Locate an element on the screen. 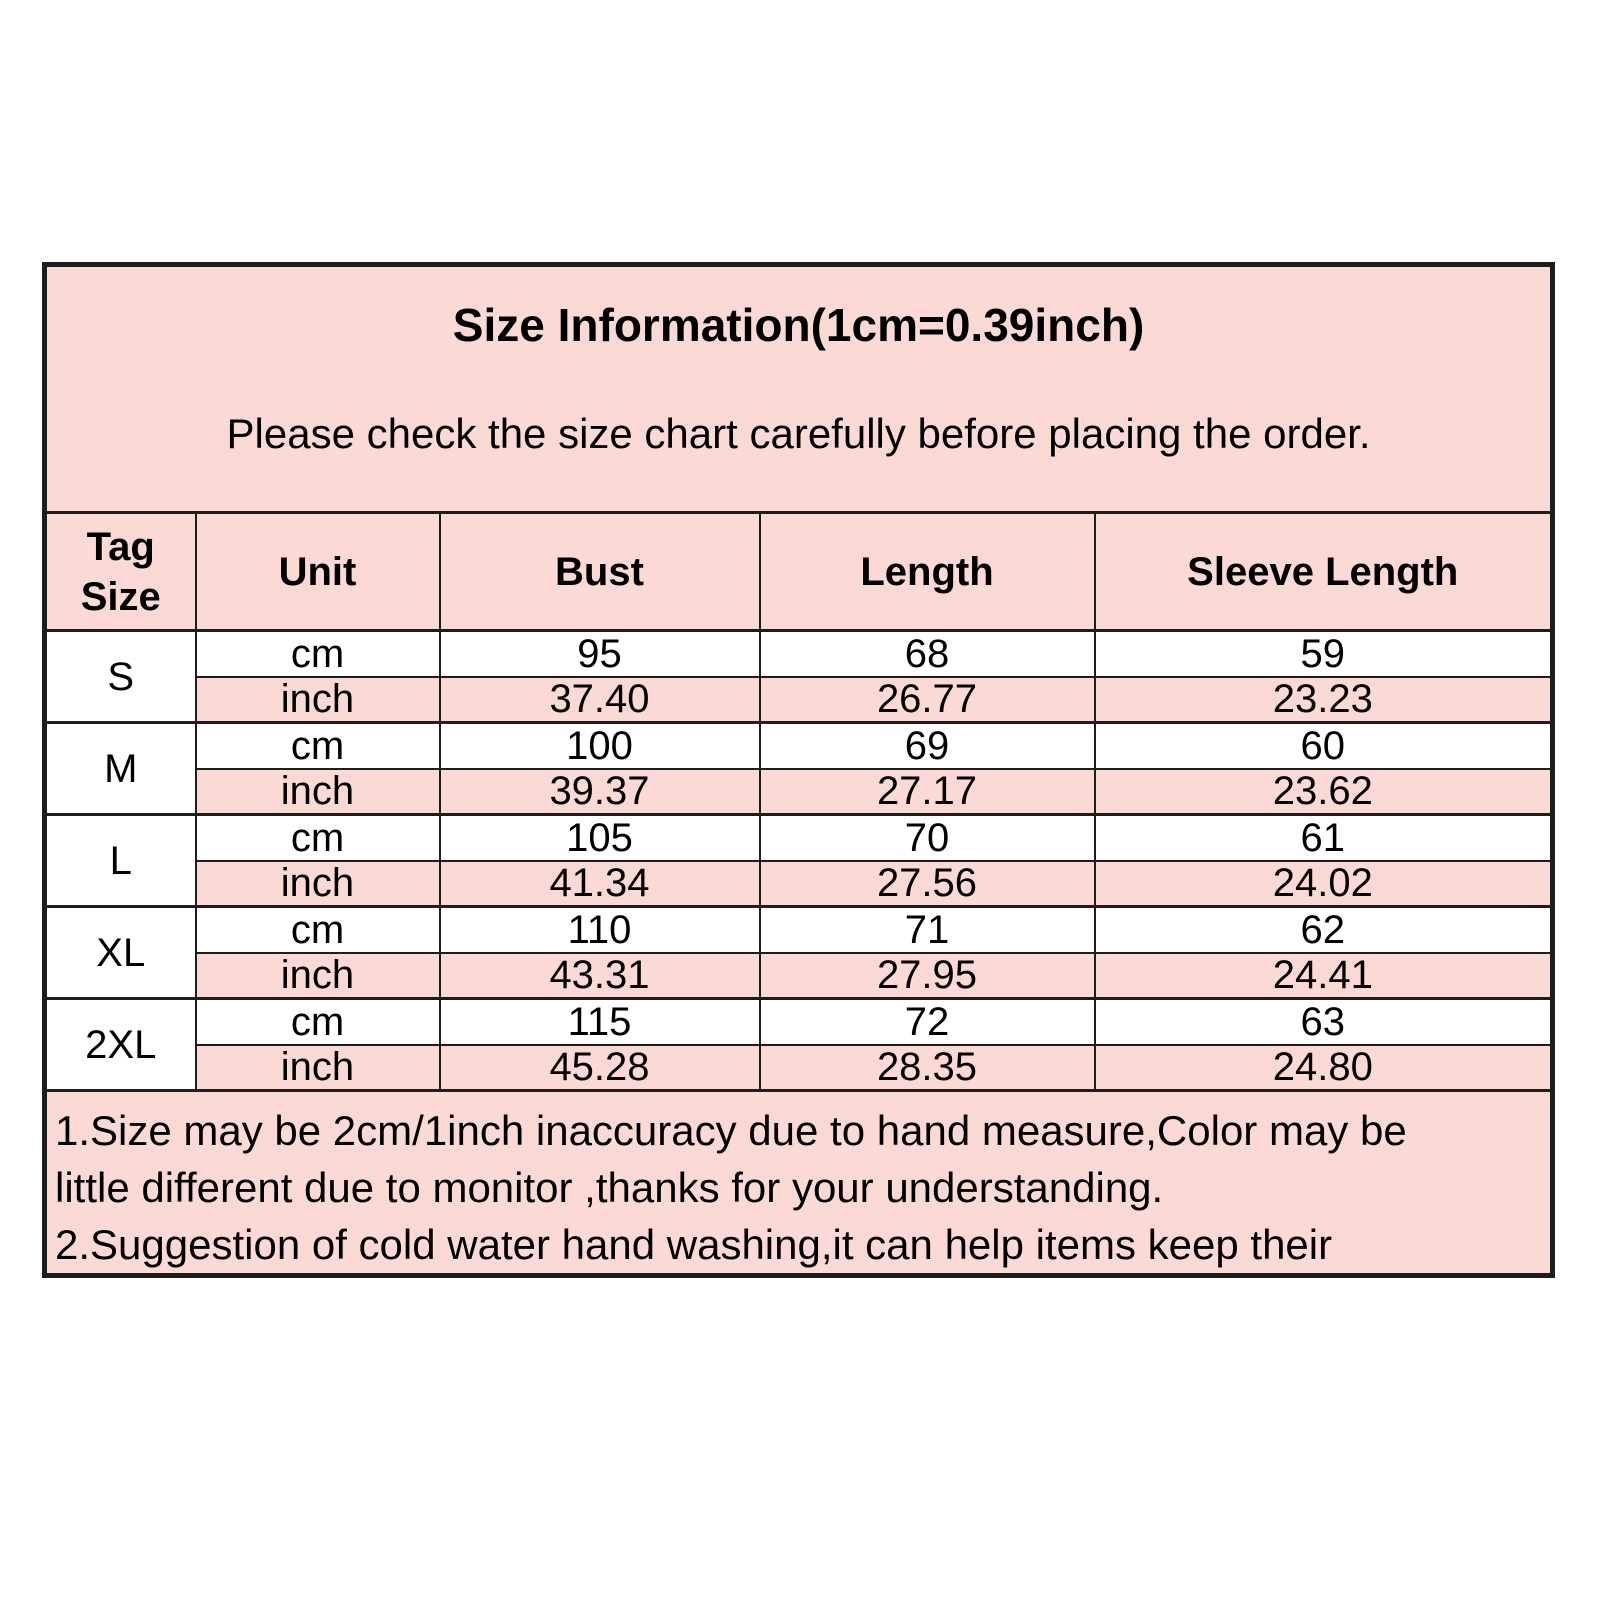  value-cell-length: 70 is located at coordinates (927, 837).